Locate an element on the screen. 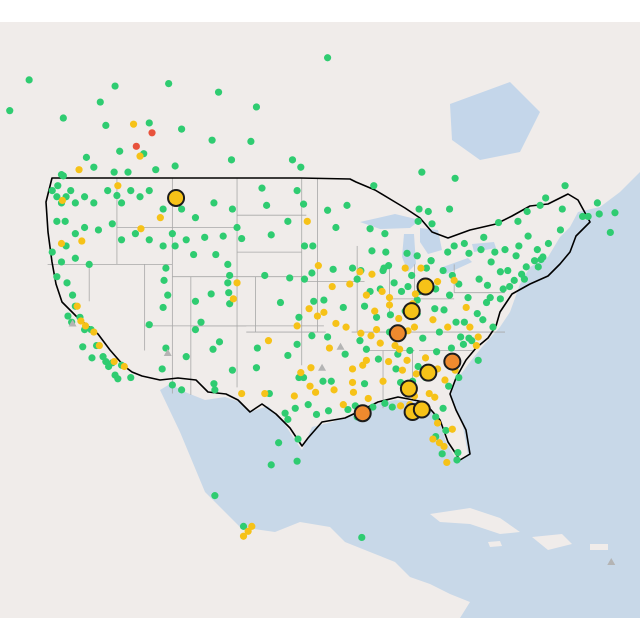 The image size is (640, 640). red-point is located at coordinates (136, 146).